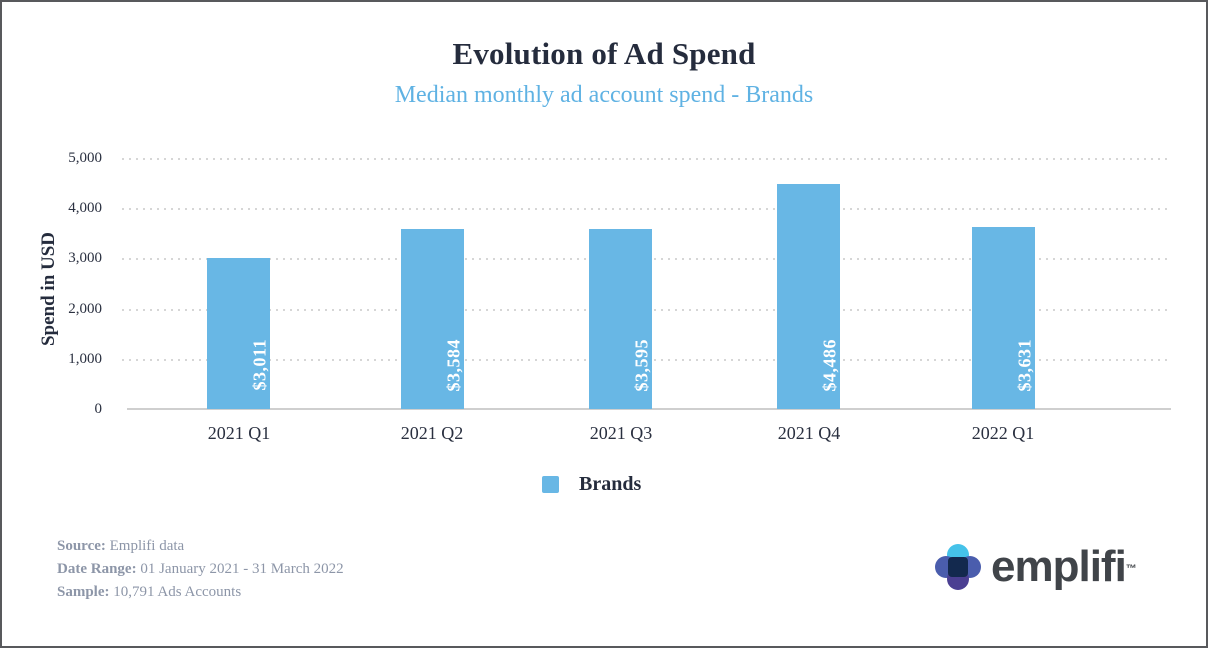  I want to click on x-label-2021-q3: 2021 Q3, so click(621, 433).